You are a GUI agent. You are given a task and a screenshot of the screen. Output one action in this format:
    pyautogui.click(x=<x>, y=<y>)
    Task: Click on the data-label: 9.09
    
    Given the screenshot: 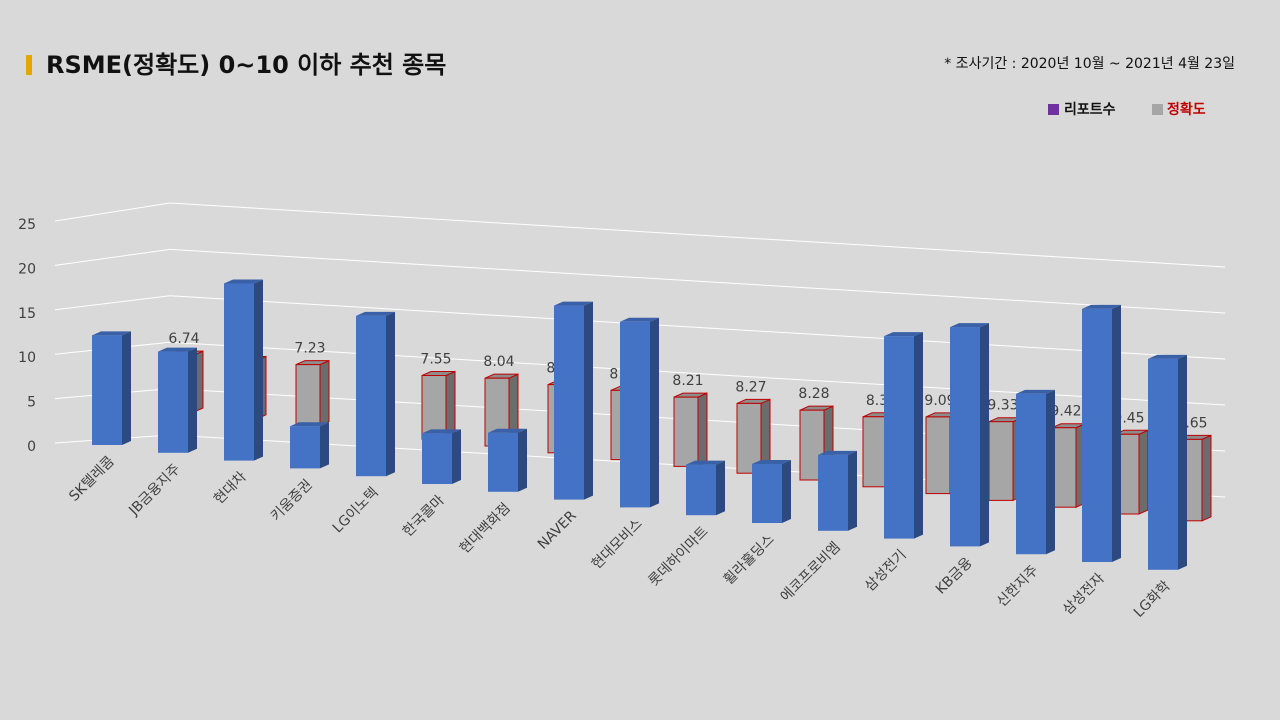 What is the action you would take?
    pyautogui.click(x=939, y=401)
    